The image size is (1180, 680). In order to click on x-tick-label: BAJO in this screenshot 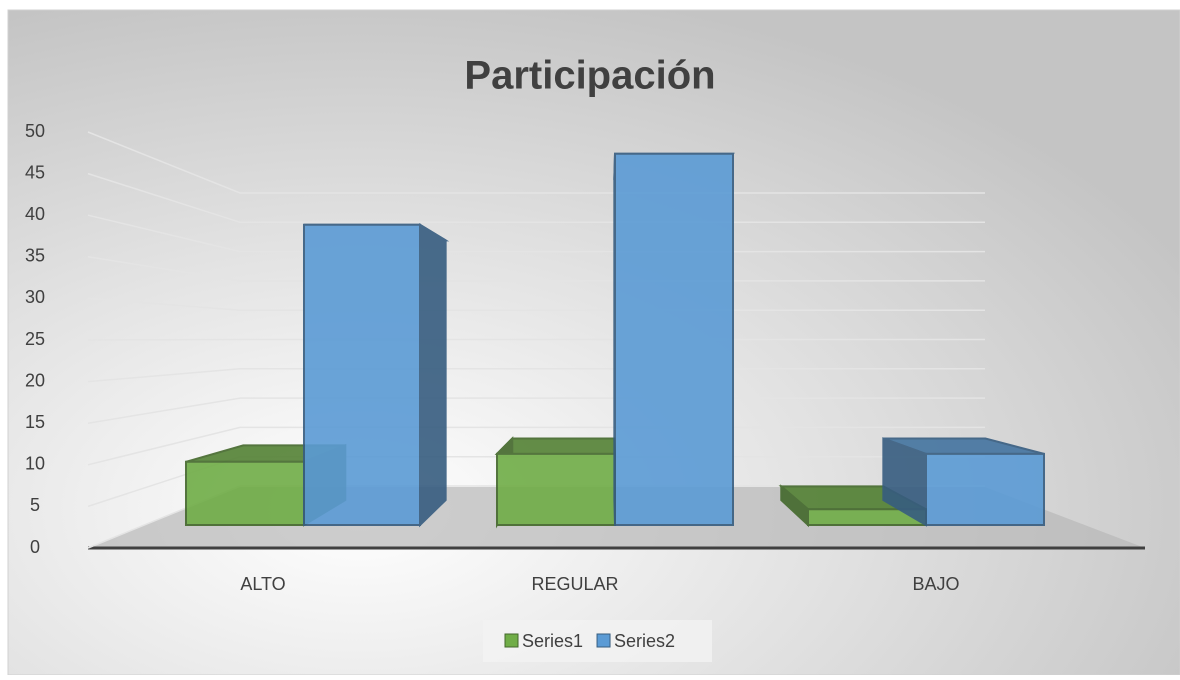, I will do `click(935, 584)`.